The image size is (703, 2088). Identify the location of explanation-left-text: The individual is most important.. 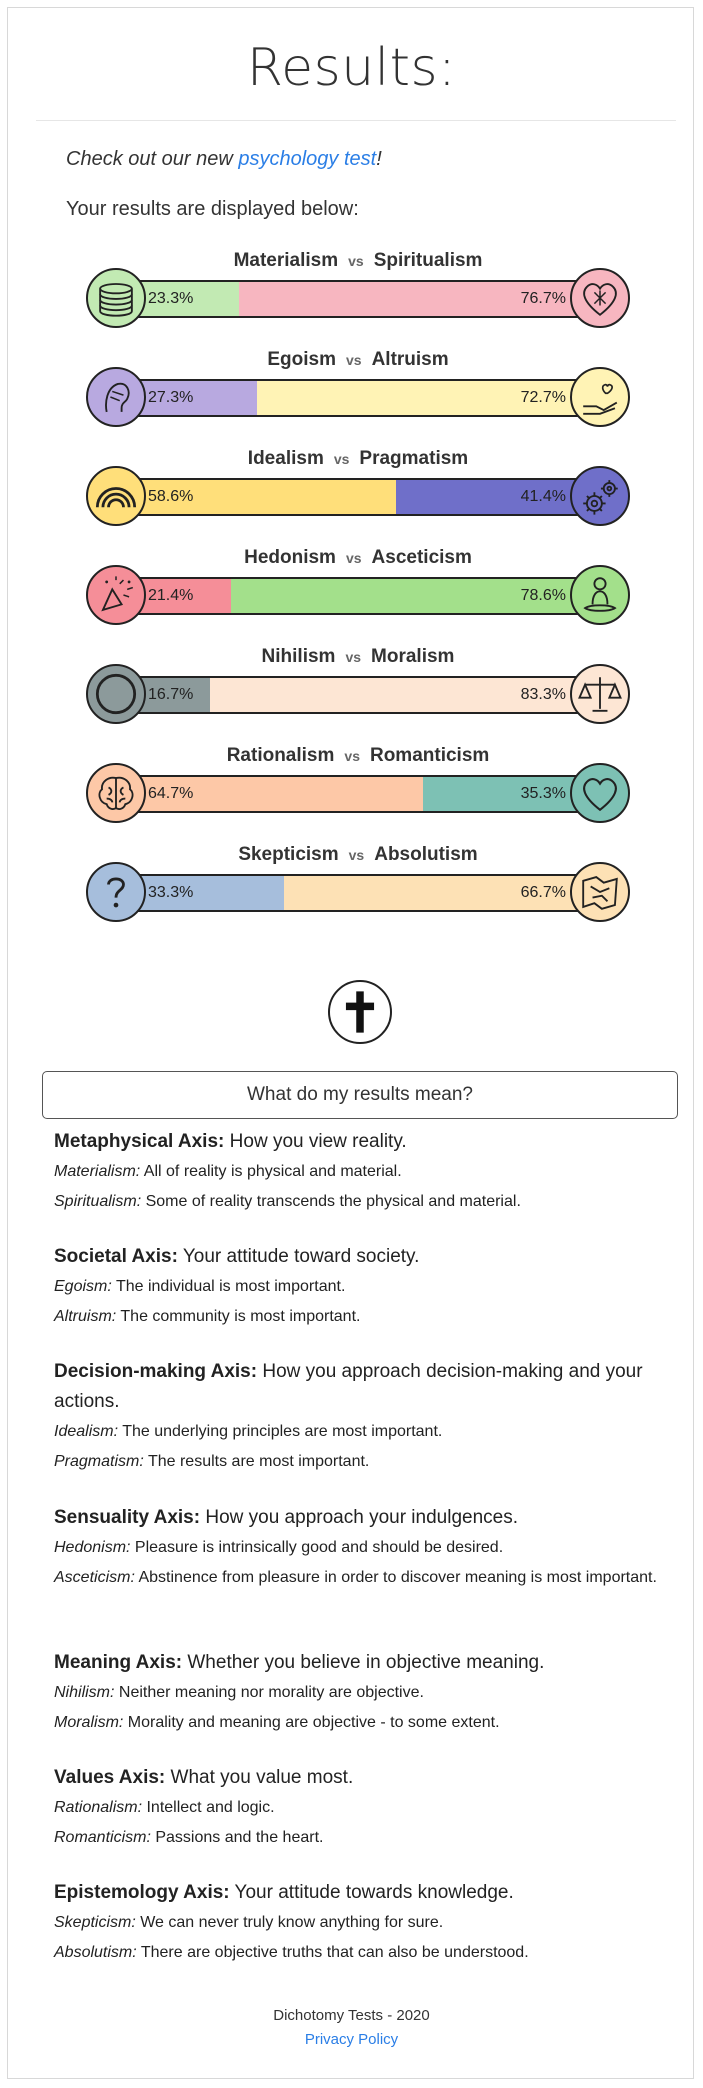
(228, 1286).